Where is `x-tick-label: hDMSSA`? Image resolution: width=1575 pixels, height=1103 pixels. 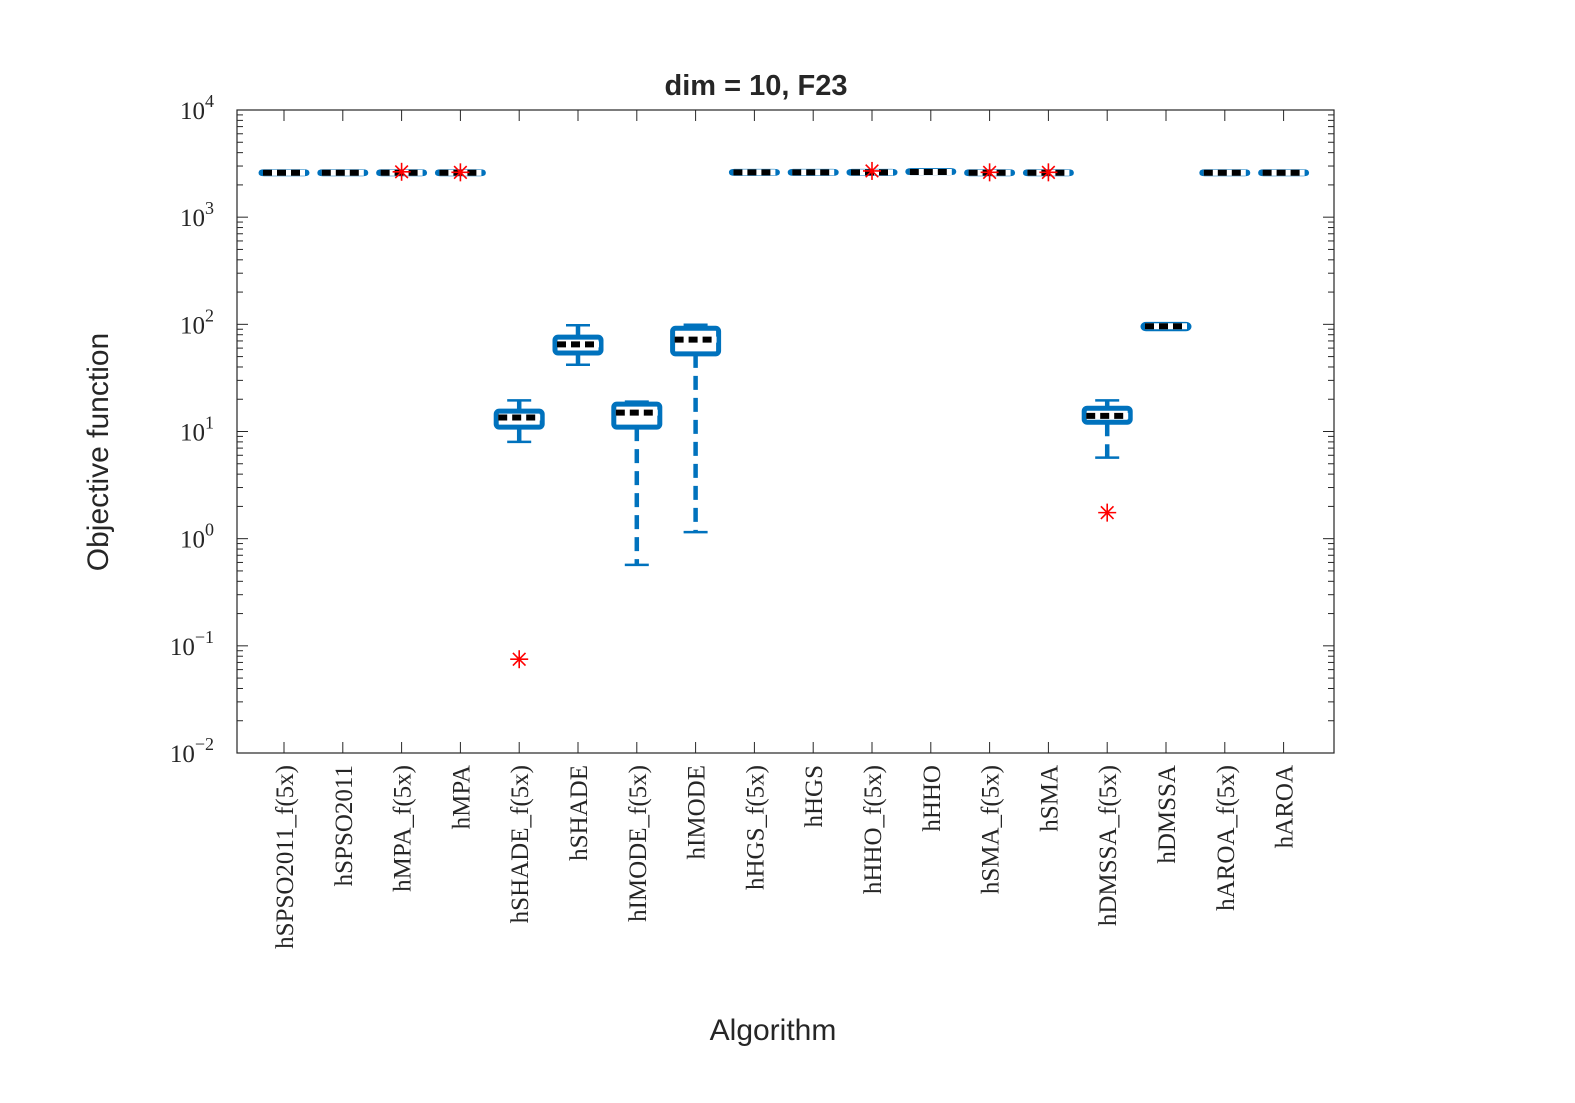
x-tick-label: hDMSSA is located at coordinates (1167, 814).